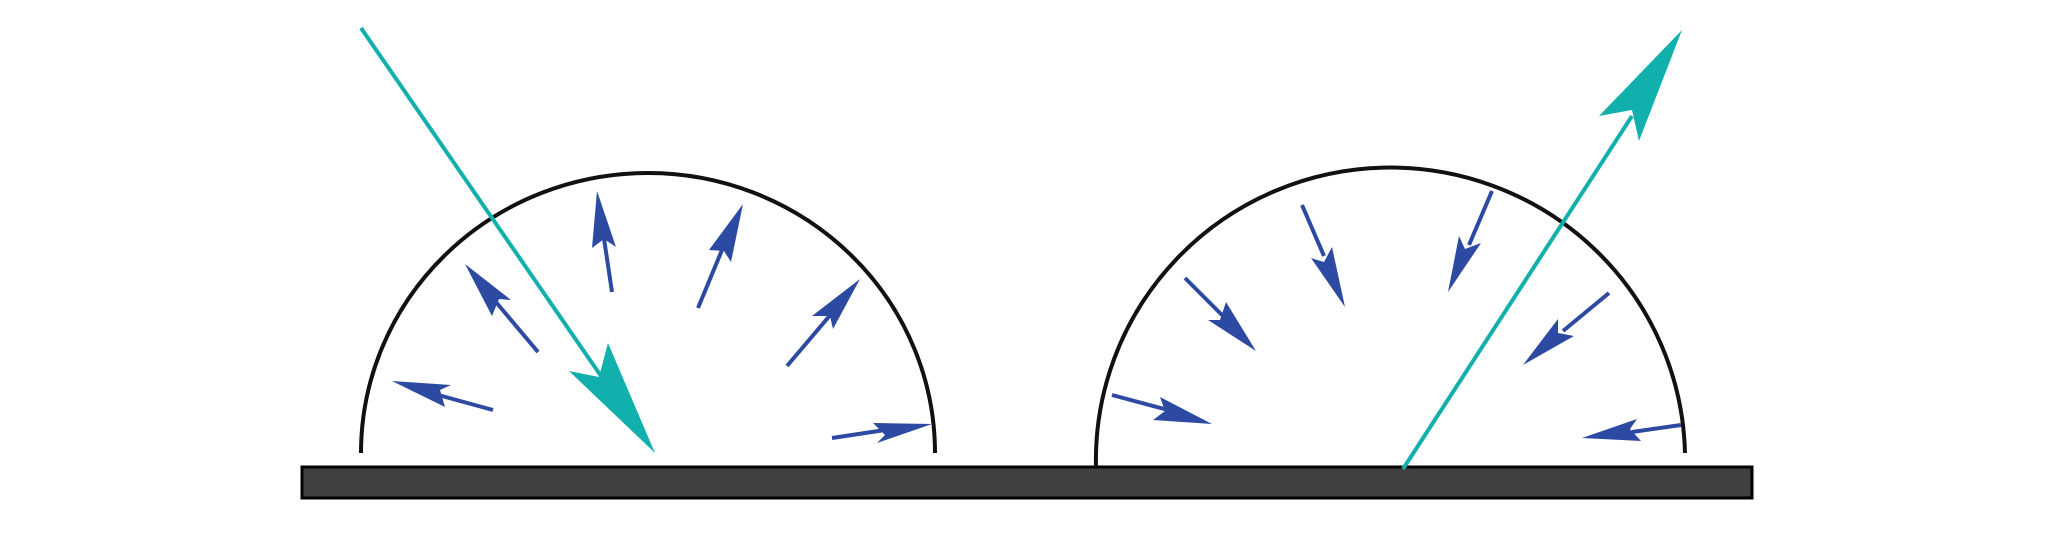 The width and height of the screenshot is (2050, 544). Describe the element at coordinates (1541, 250) in the screenshot. I see `reflected-ray` at that location.